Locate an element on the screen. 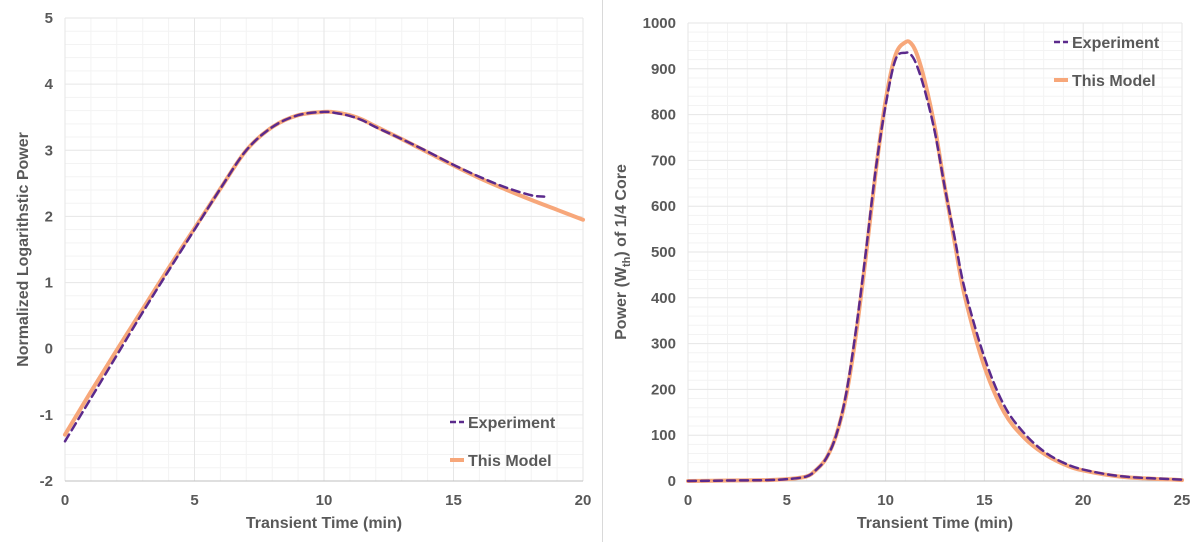 The image size is (1200, 542). y-tick-label: 800 is located at coordinates (663, 115).